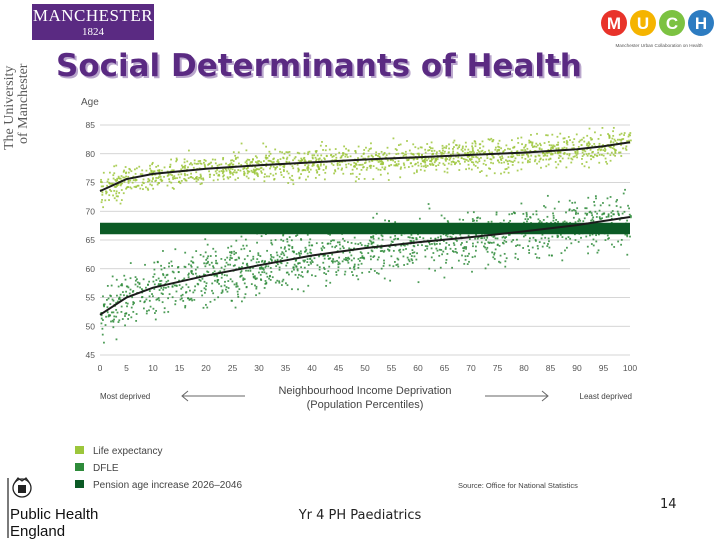 Image resolution: width=720 pixels, height=540 pixels. Describe the element at coordinates (365, 228) in the screenshot. I see `pension-band-rect` at that location.